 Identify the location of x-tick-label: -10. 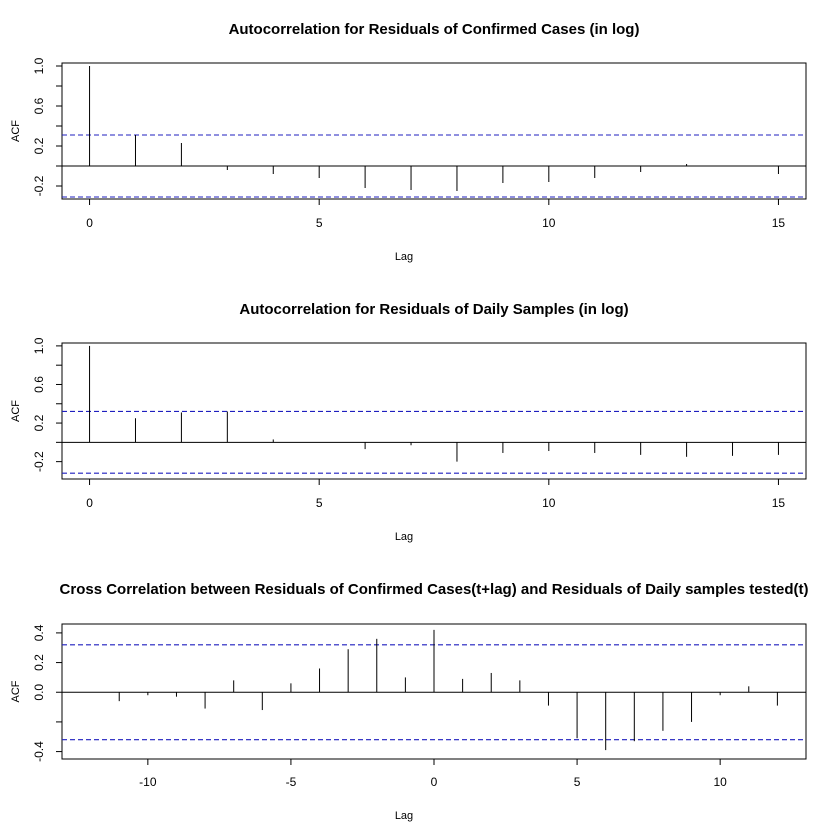
(148, 782).